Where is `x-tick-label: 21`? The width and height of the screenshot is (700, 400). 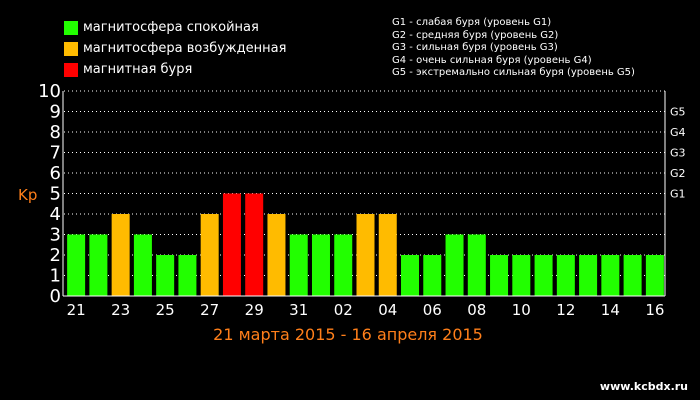 x-tick-label: 21 is located at coordinates (76, 310).